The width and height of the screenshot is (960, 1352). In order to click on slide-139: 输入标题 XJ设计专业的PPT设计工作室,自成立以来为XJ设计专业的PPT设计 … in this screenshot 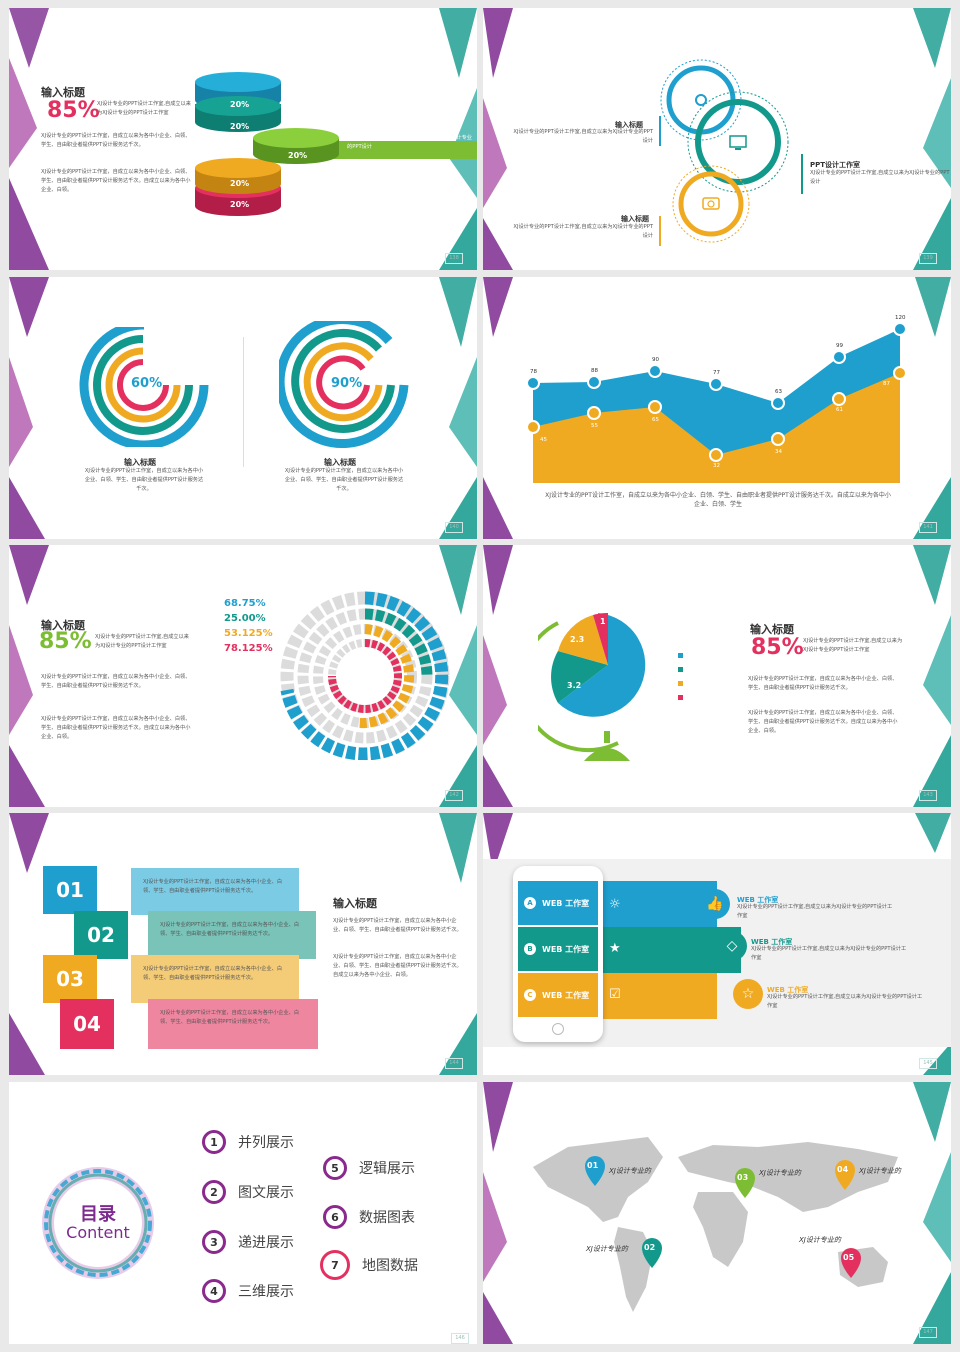, I will do `click(717, 139)`.